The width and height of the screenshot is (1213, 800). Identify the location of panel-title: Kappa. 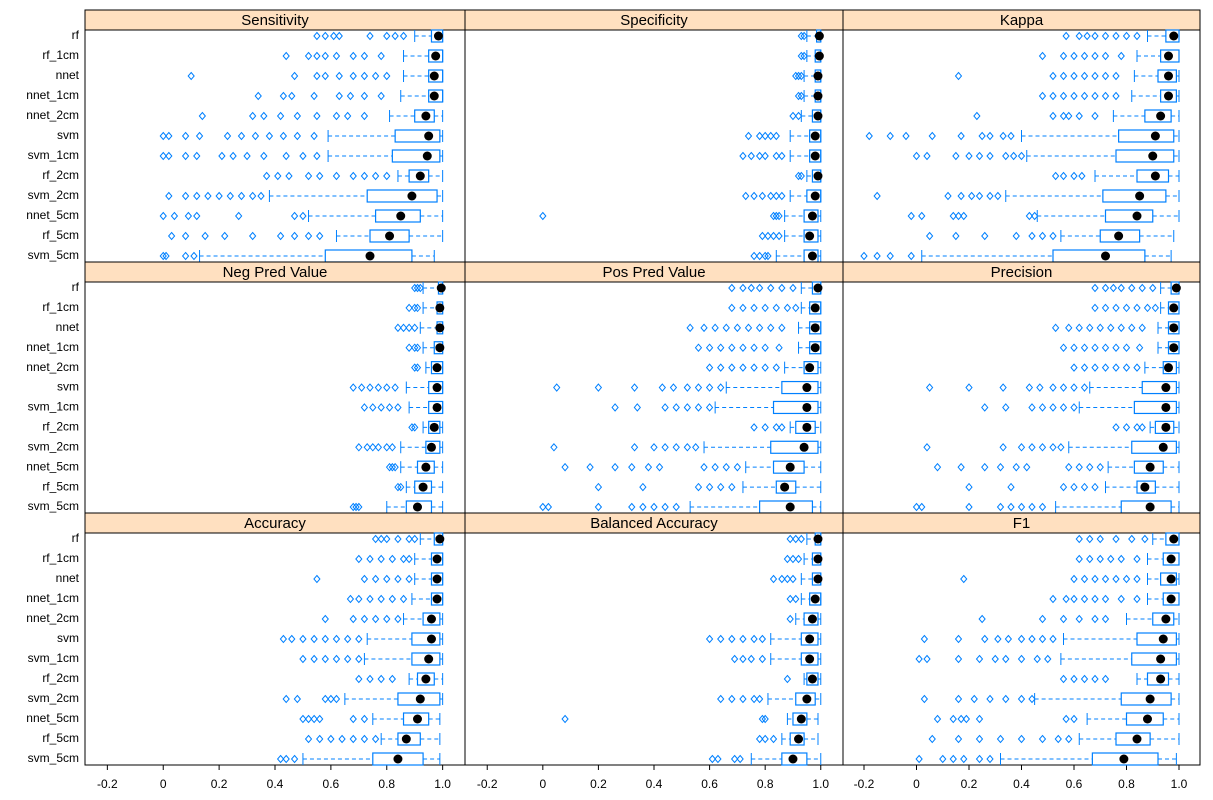
(1022, 20).